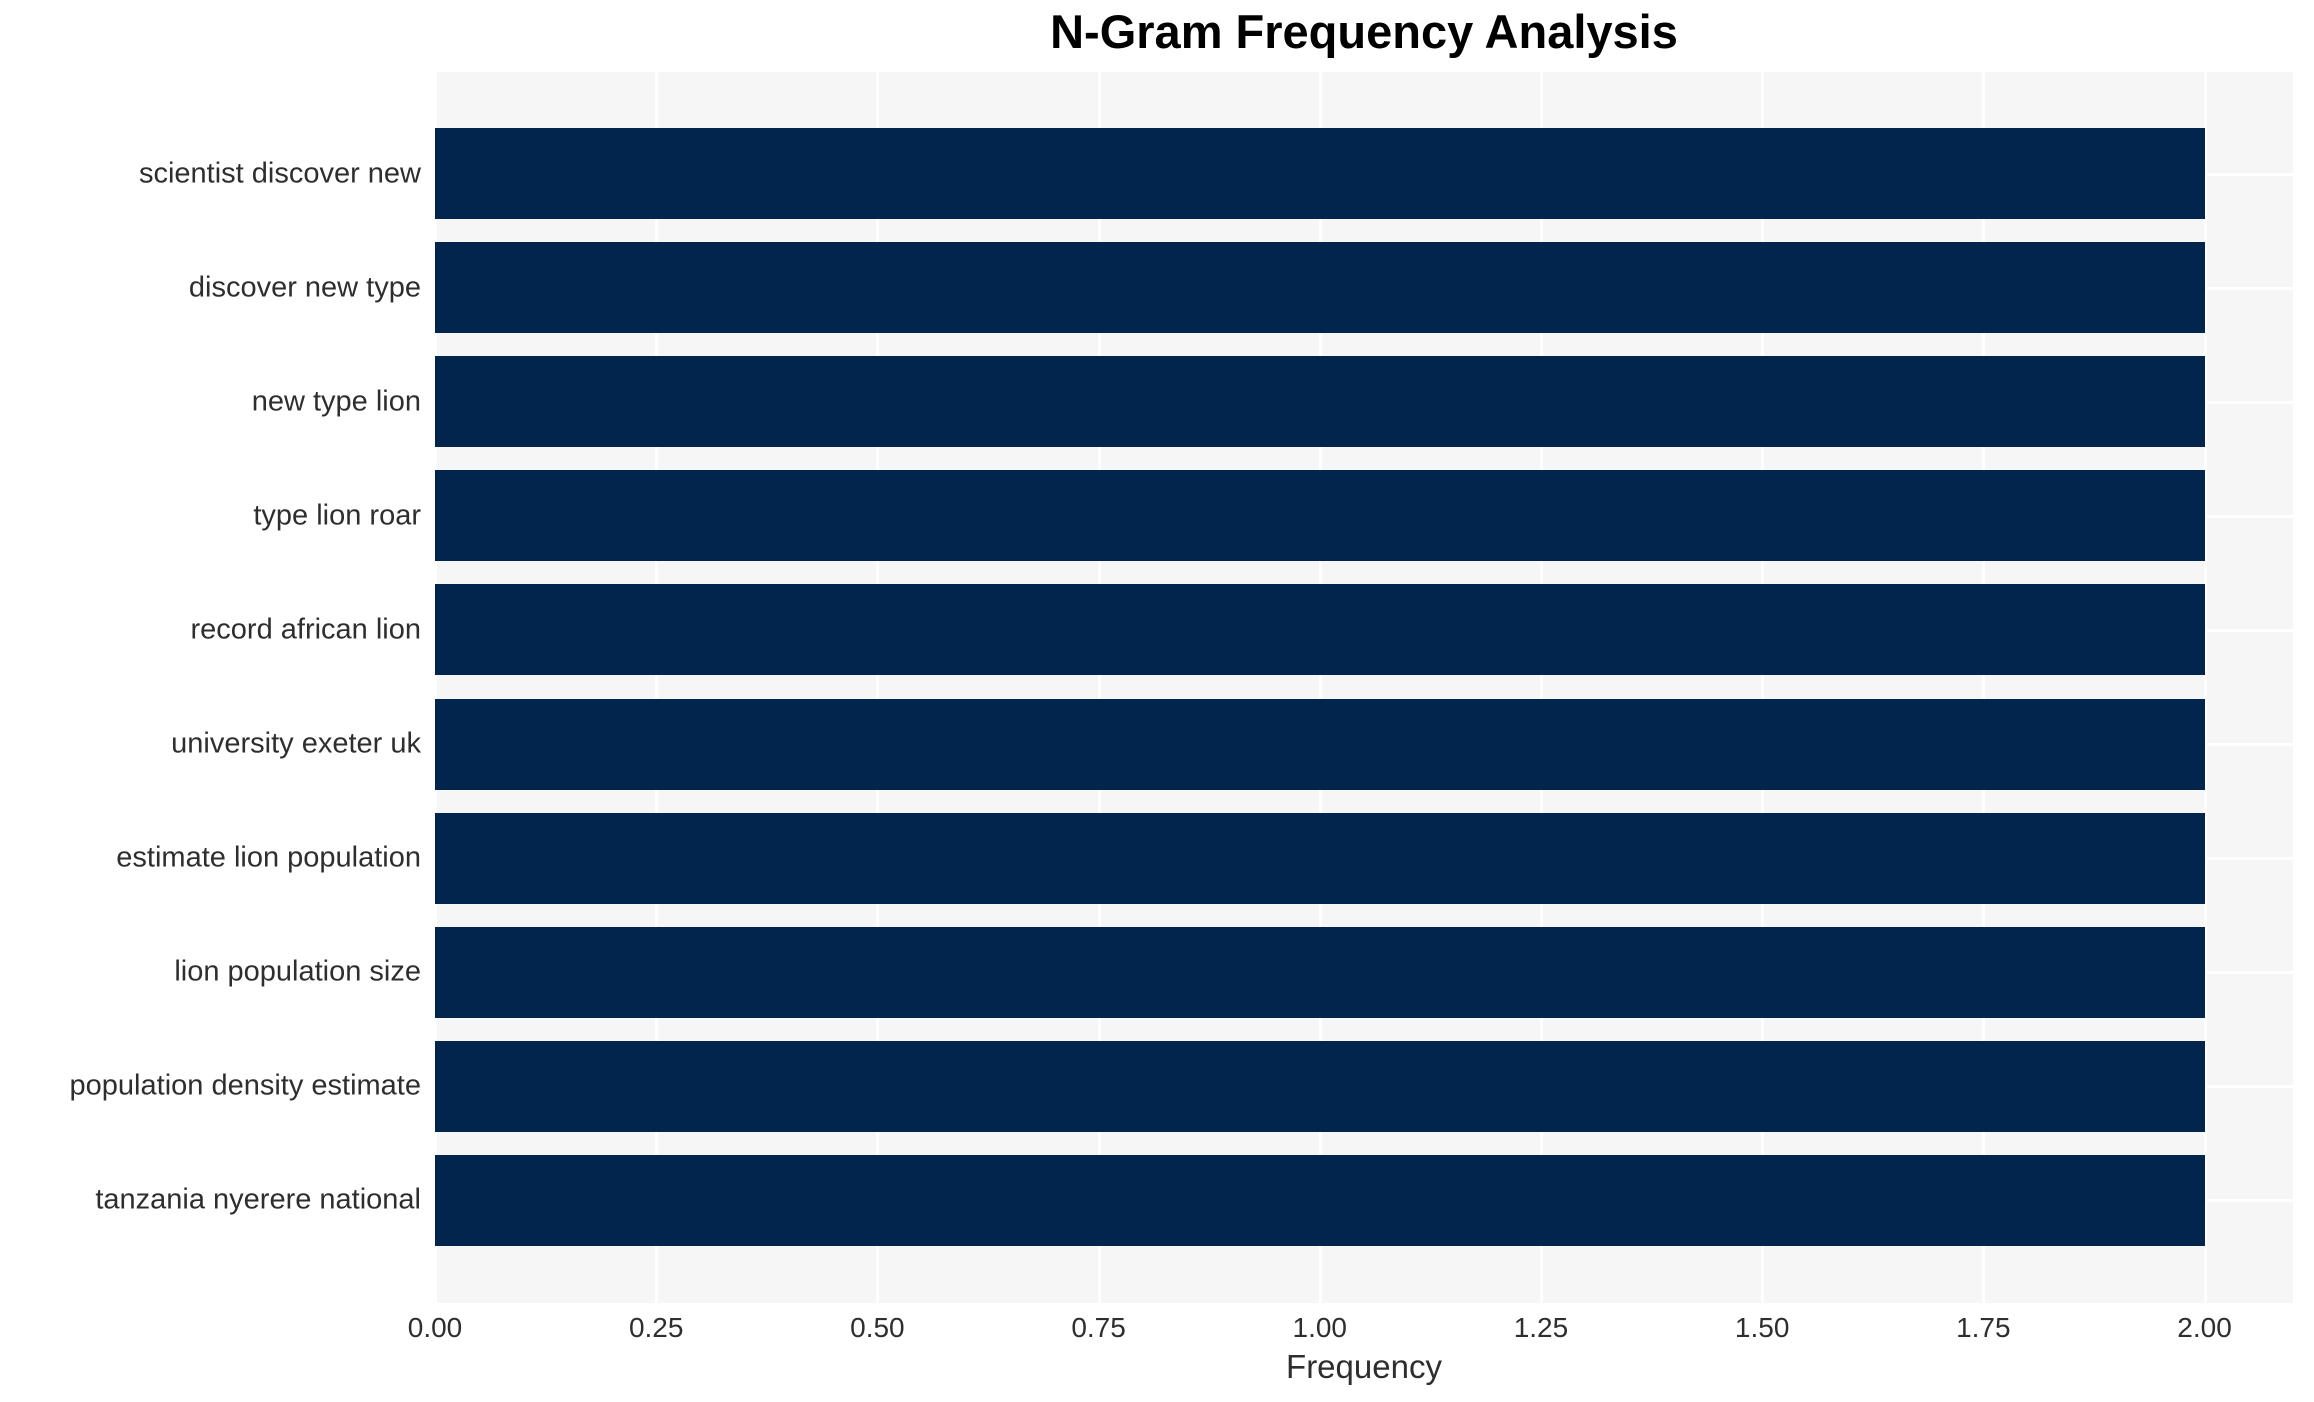 This screenshot has width=2314, height=1402. What do you see at coordinates (258, 1199) in the screenshot?
I see `y-tick-label: tanzania nyerere national` at bounding box center [258, 1199].